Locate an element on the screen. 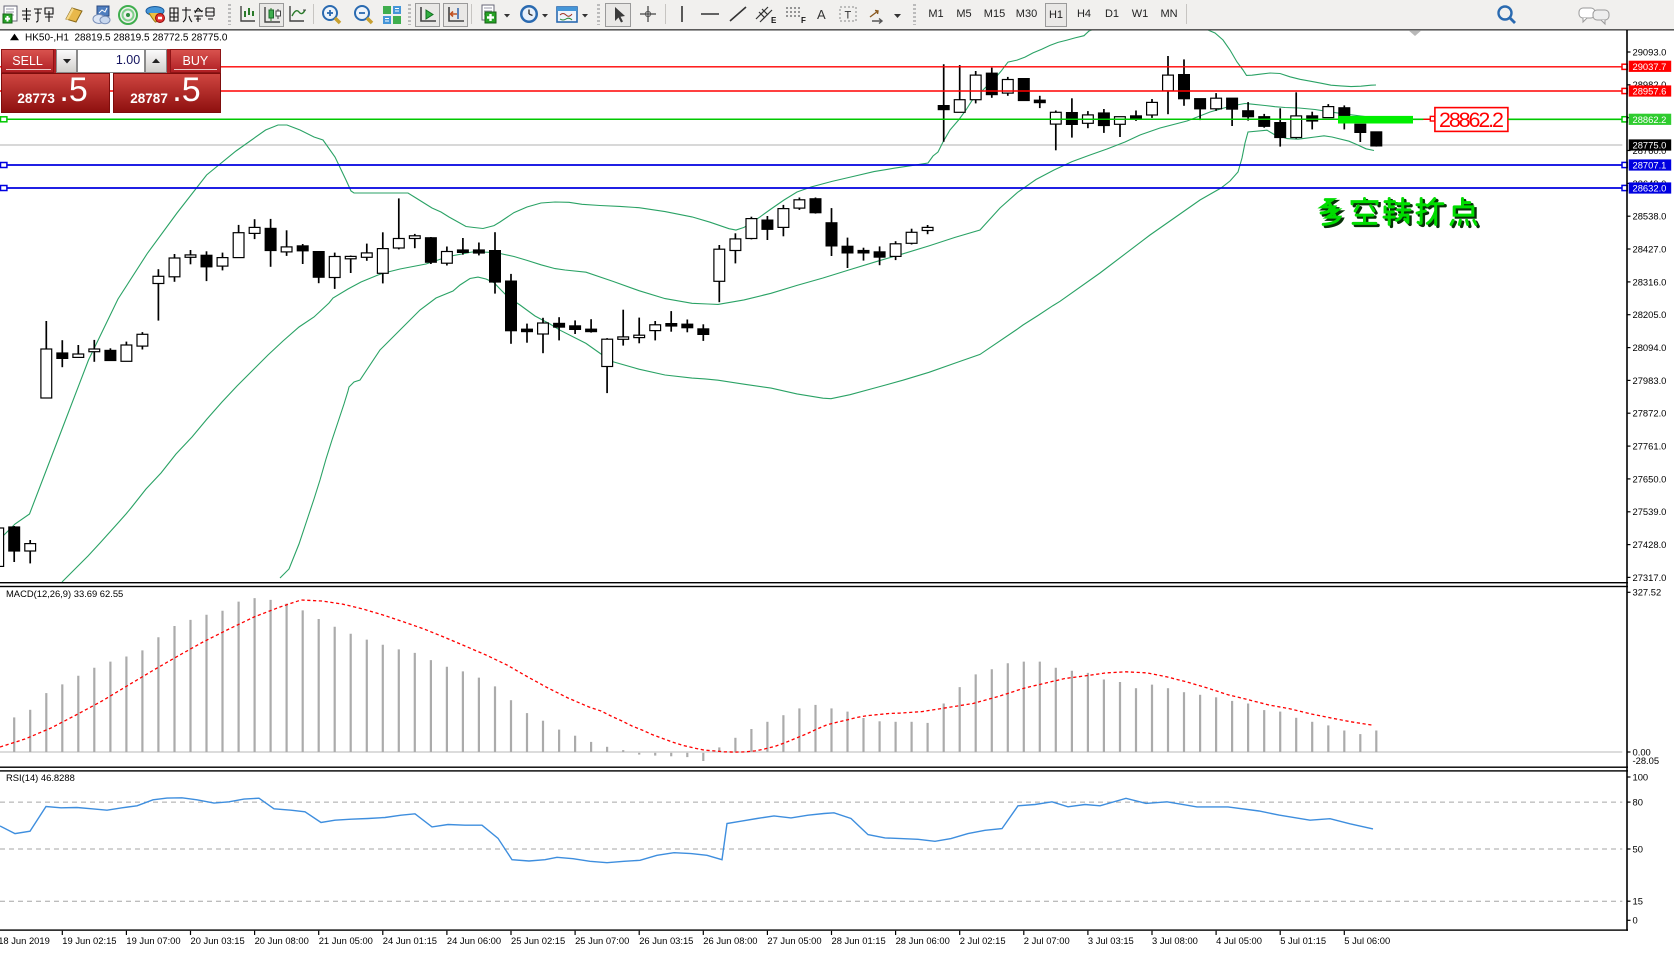 This screenshot has width=1674, height=954. svg-text: 24 Jun 01:15 is located at coordinates (410, 940).